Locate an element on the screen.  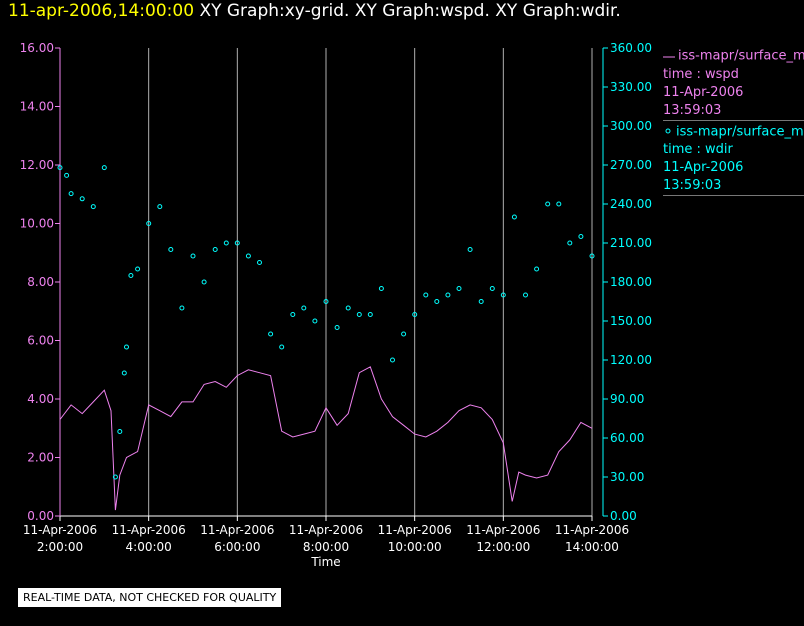
y-left-tick-label: 16.00 is located at coordinates (37, 48).